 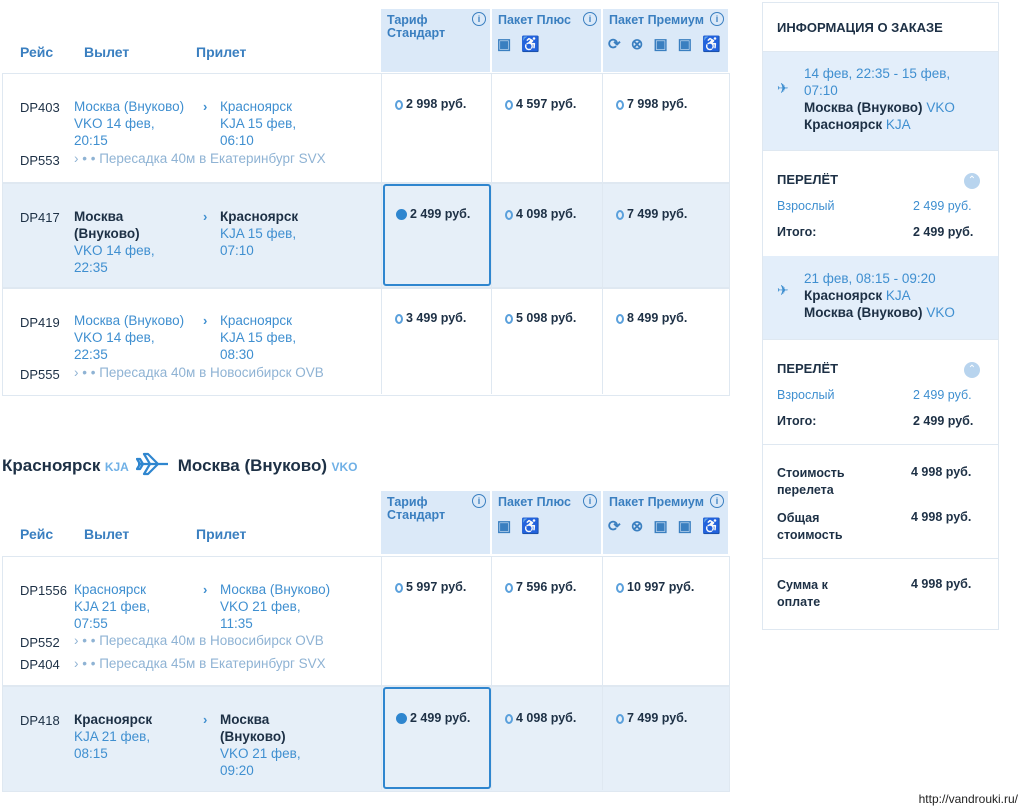 I want to click on flight-number: DP555, so click(x=40, y=374).